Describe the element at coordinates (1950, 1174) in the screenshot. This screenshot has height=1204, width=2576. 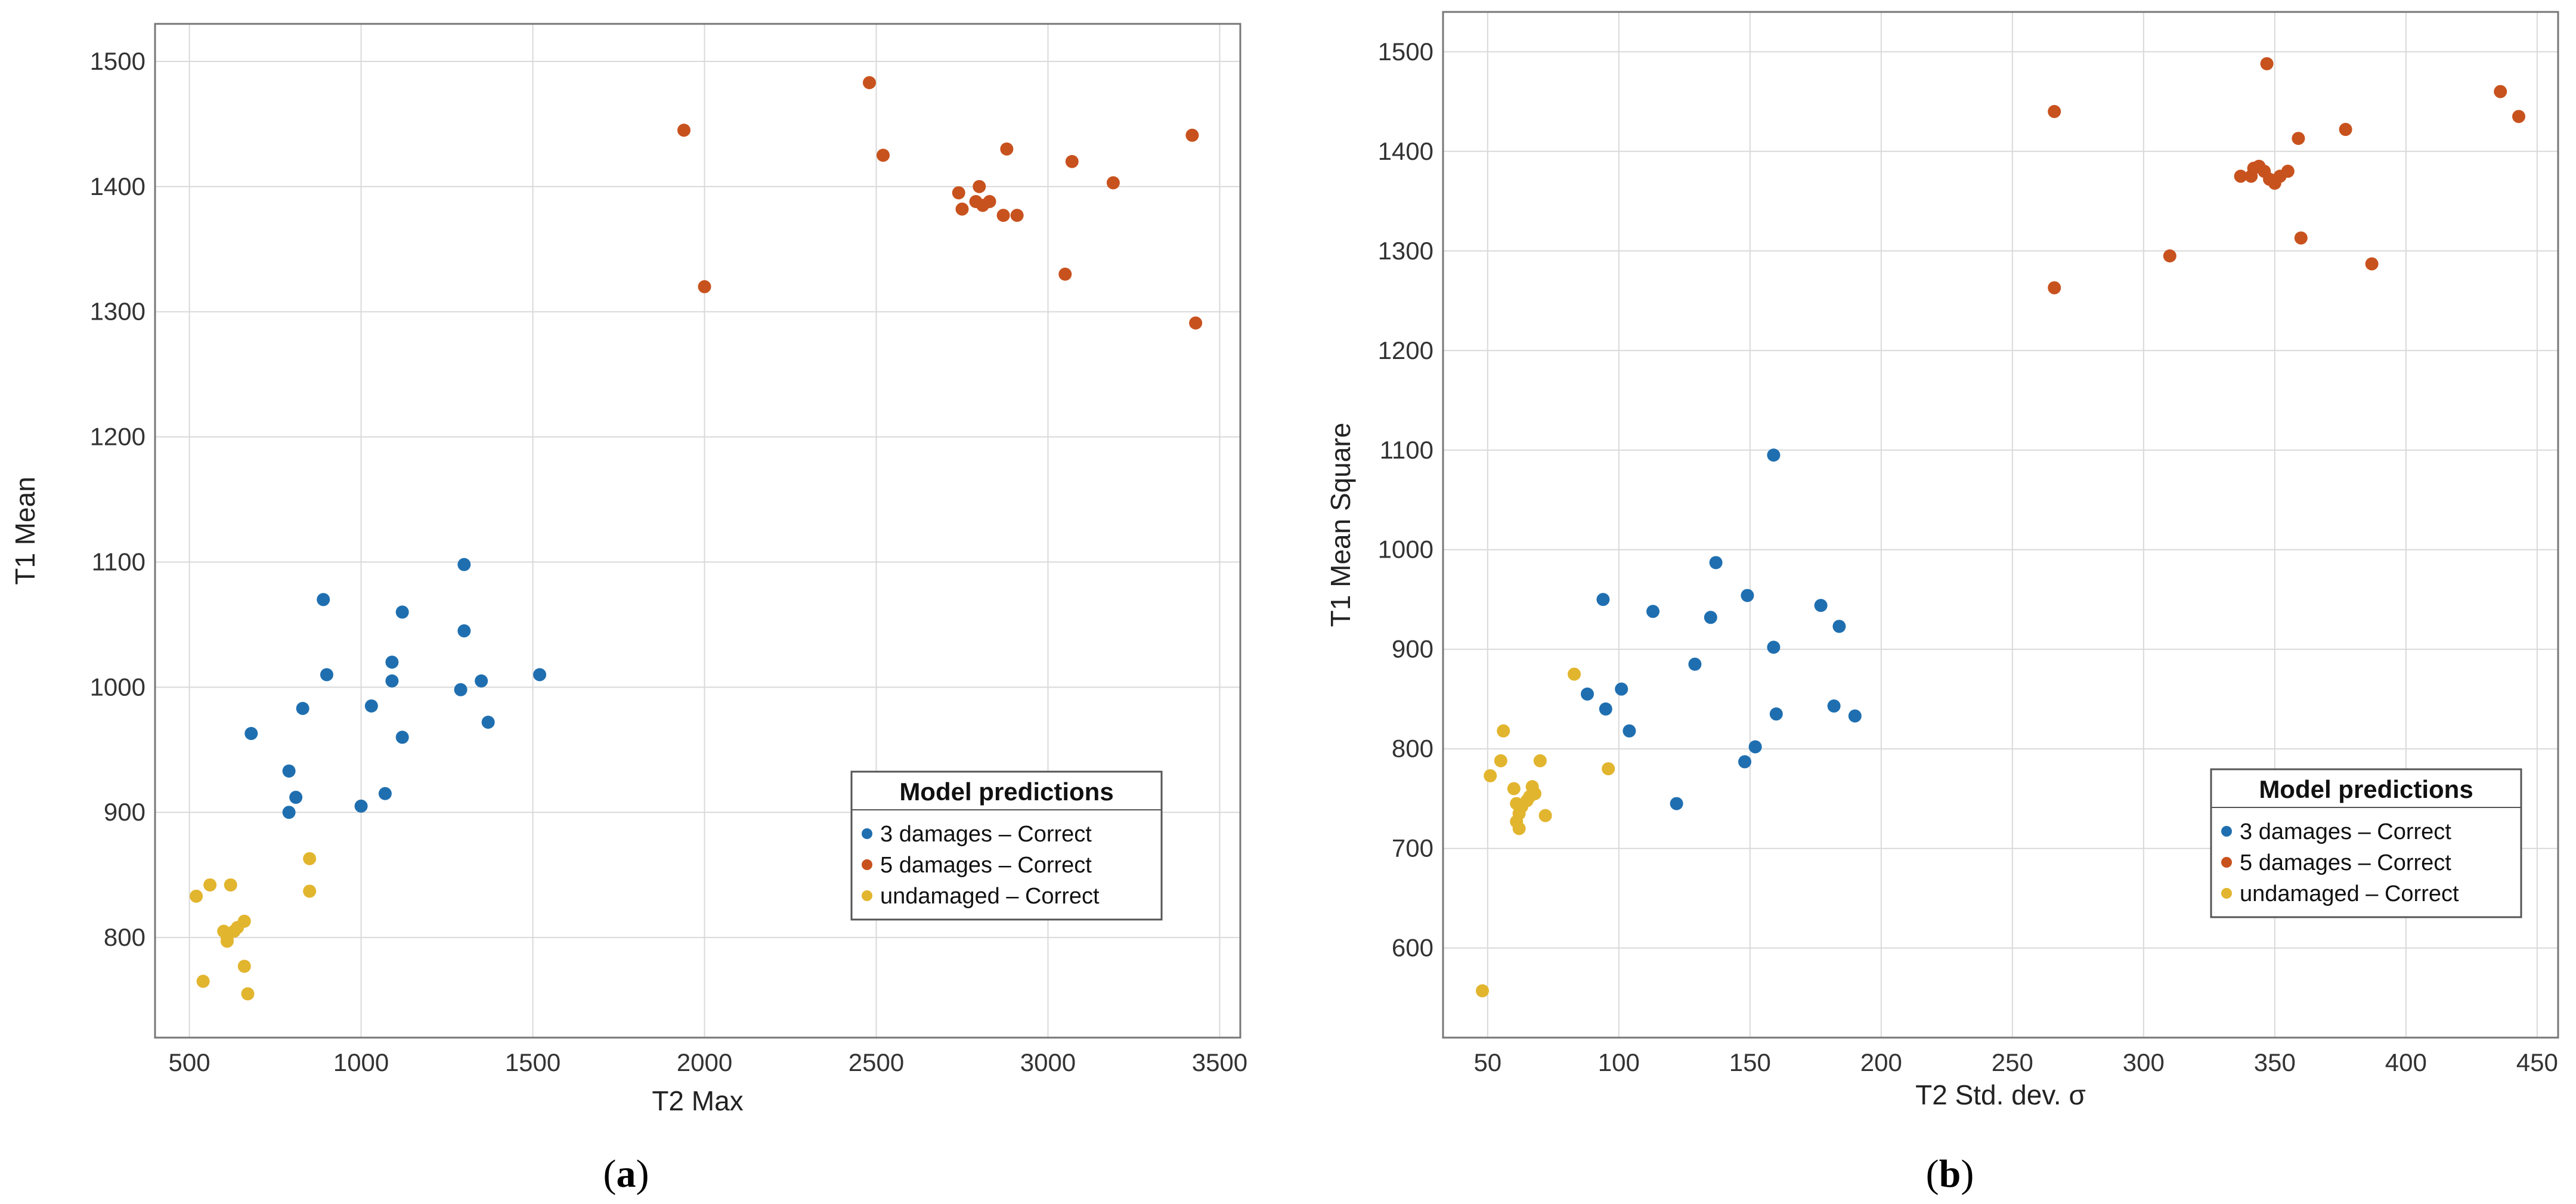
I see `panel-b-caption: (b)` at that location.